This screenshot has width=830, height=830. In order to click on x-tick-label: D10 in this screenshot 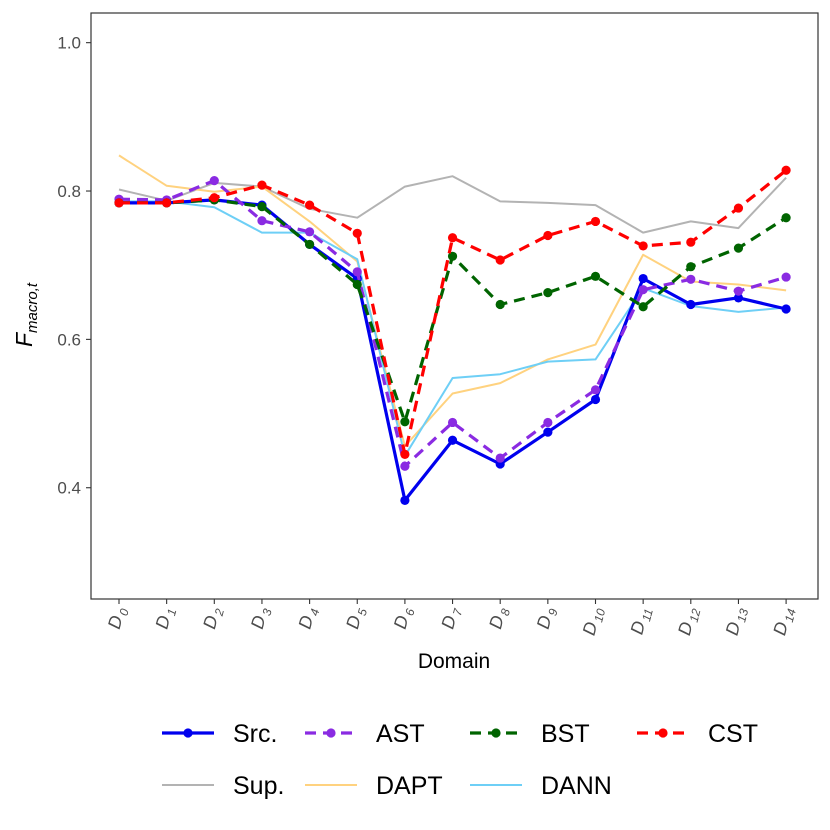, I will do `click(594, 622)`.